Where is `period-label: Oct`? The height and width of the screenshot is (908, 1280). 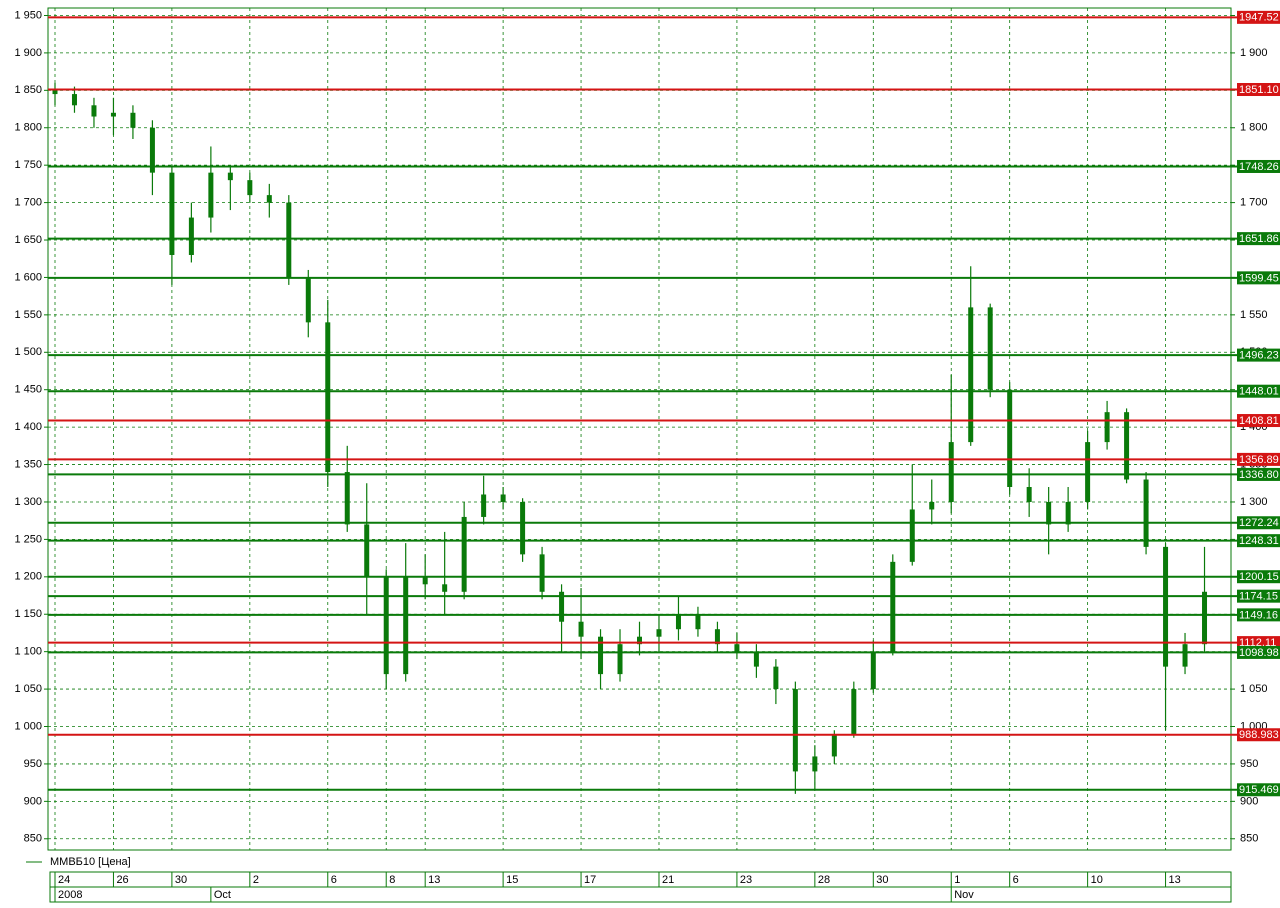 period-label: Oct is located at coordinates (222, 895).